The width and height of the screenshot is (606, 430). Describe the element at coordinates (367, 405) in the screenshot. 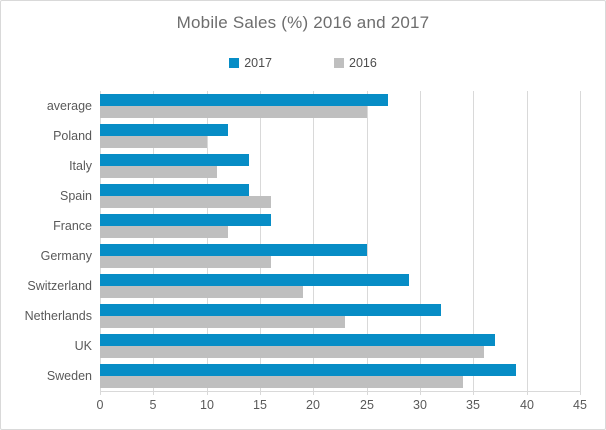

I see `x-tick-label-25: 25` at that location.